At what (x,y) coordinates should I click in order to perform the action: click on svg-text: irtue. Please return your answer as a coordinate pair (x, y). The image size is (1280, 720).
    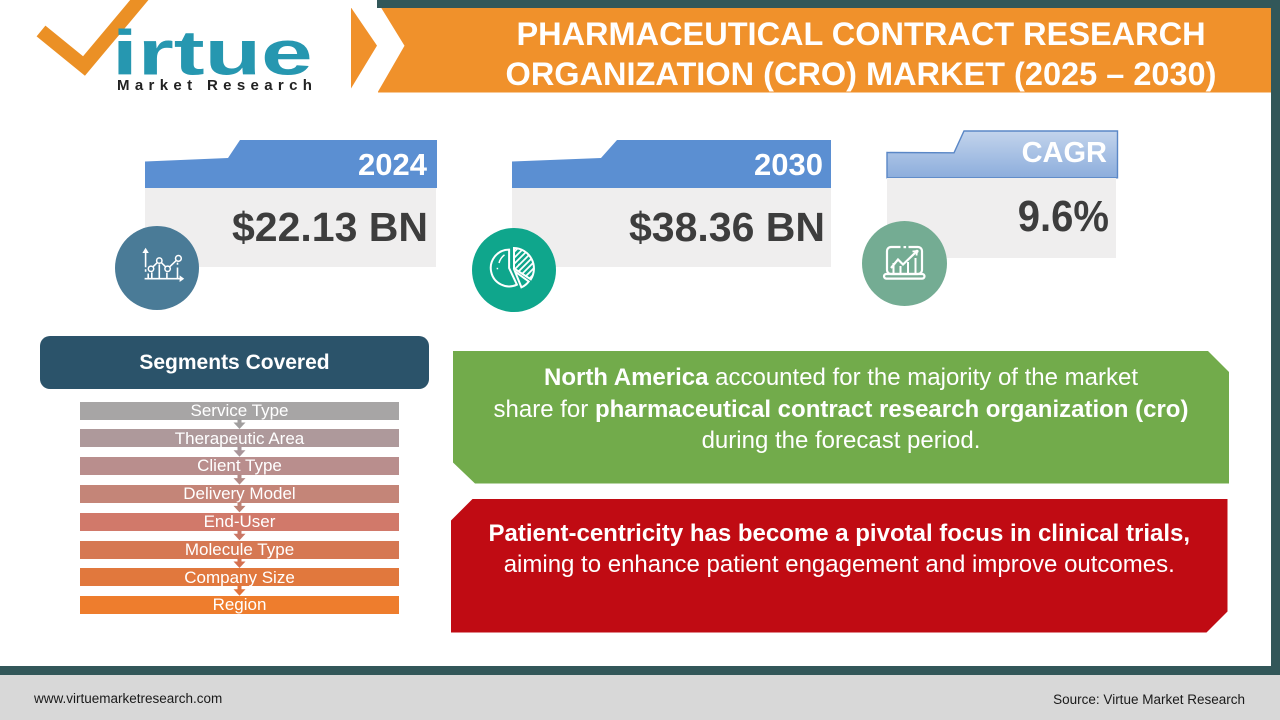
    Looking at the image, I should click on (212, 52).